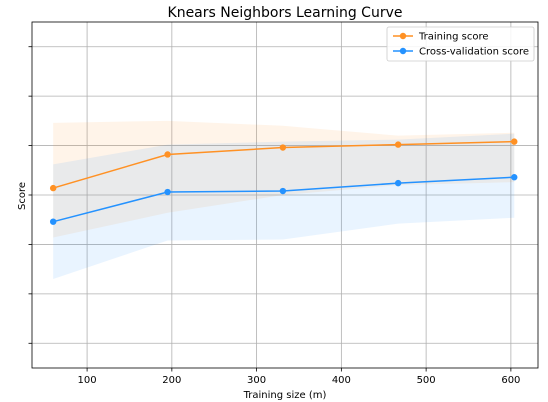 The width and height of the screenshot is (548, 402). I want to click on legend: Training score Cross-validation score, so click(460, 44).